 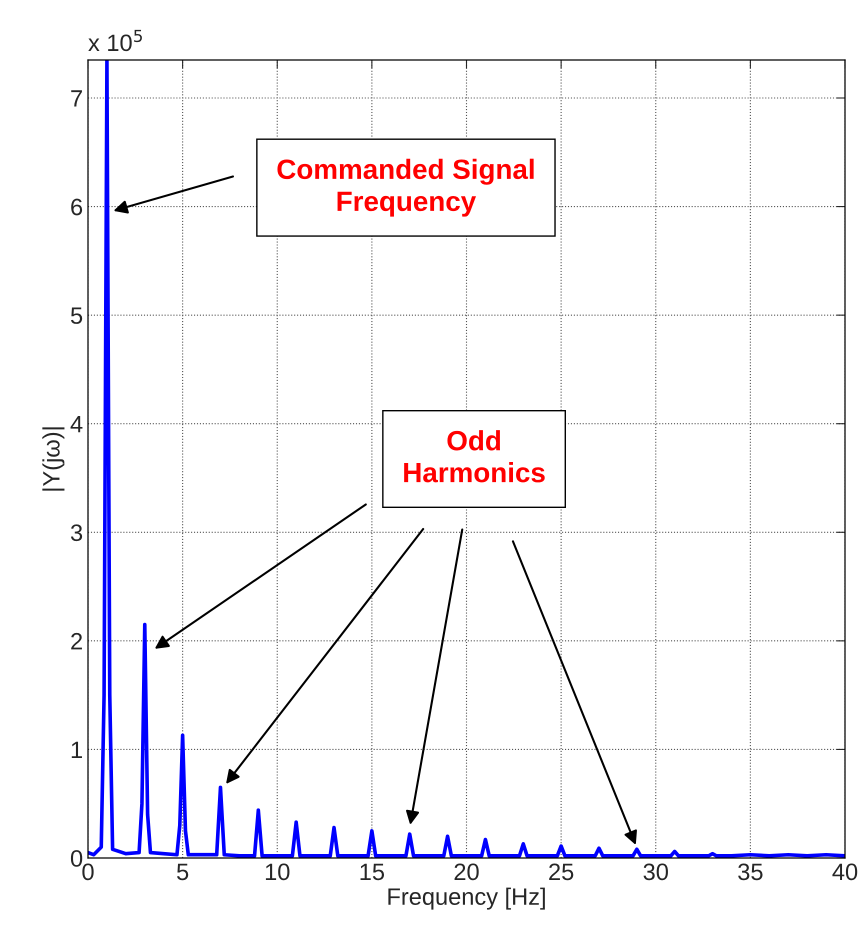 I want to click on text: x 10$^{5}$, so click(x=115, y=41).